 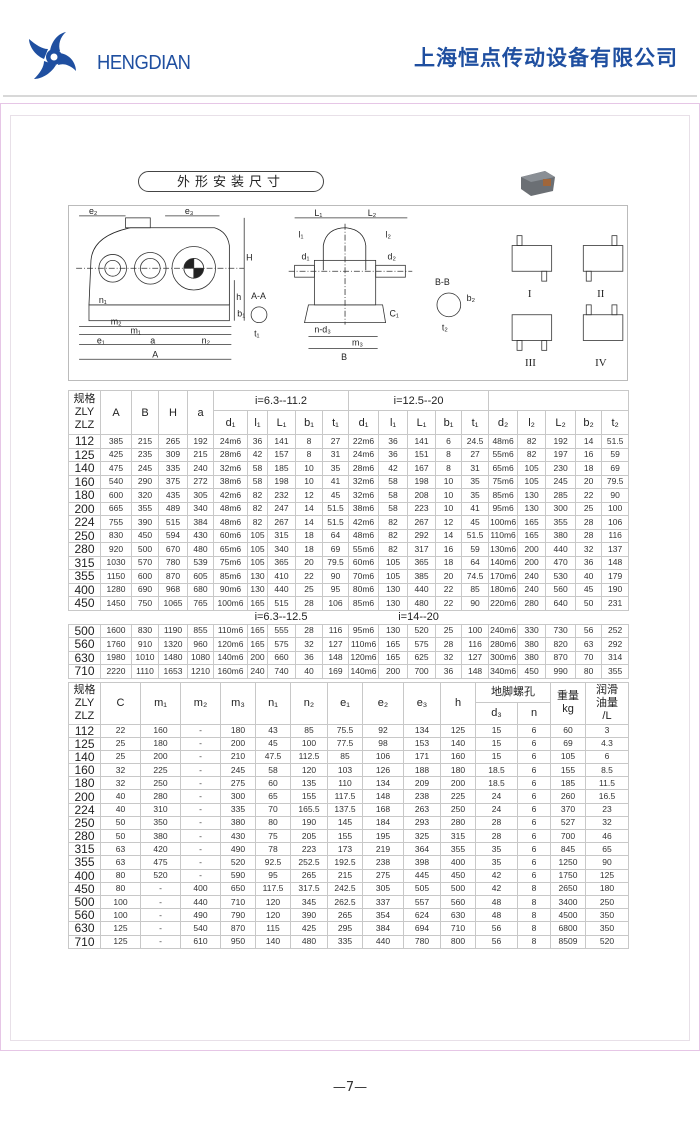 I want to click on foot-bolt-header: 地脚螺孔, so click(x=513, y=692).